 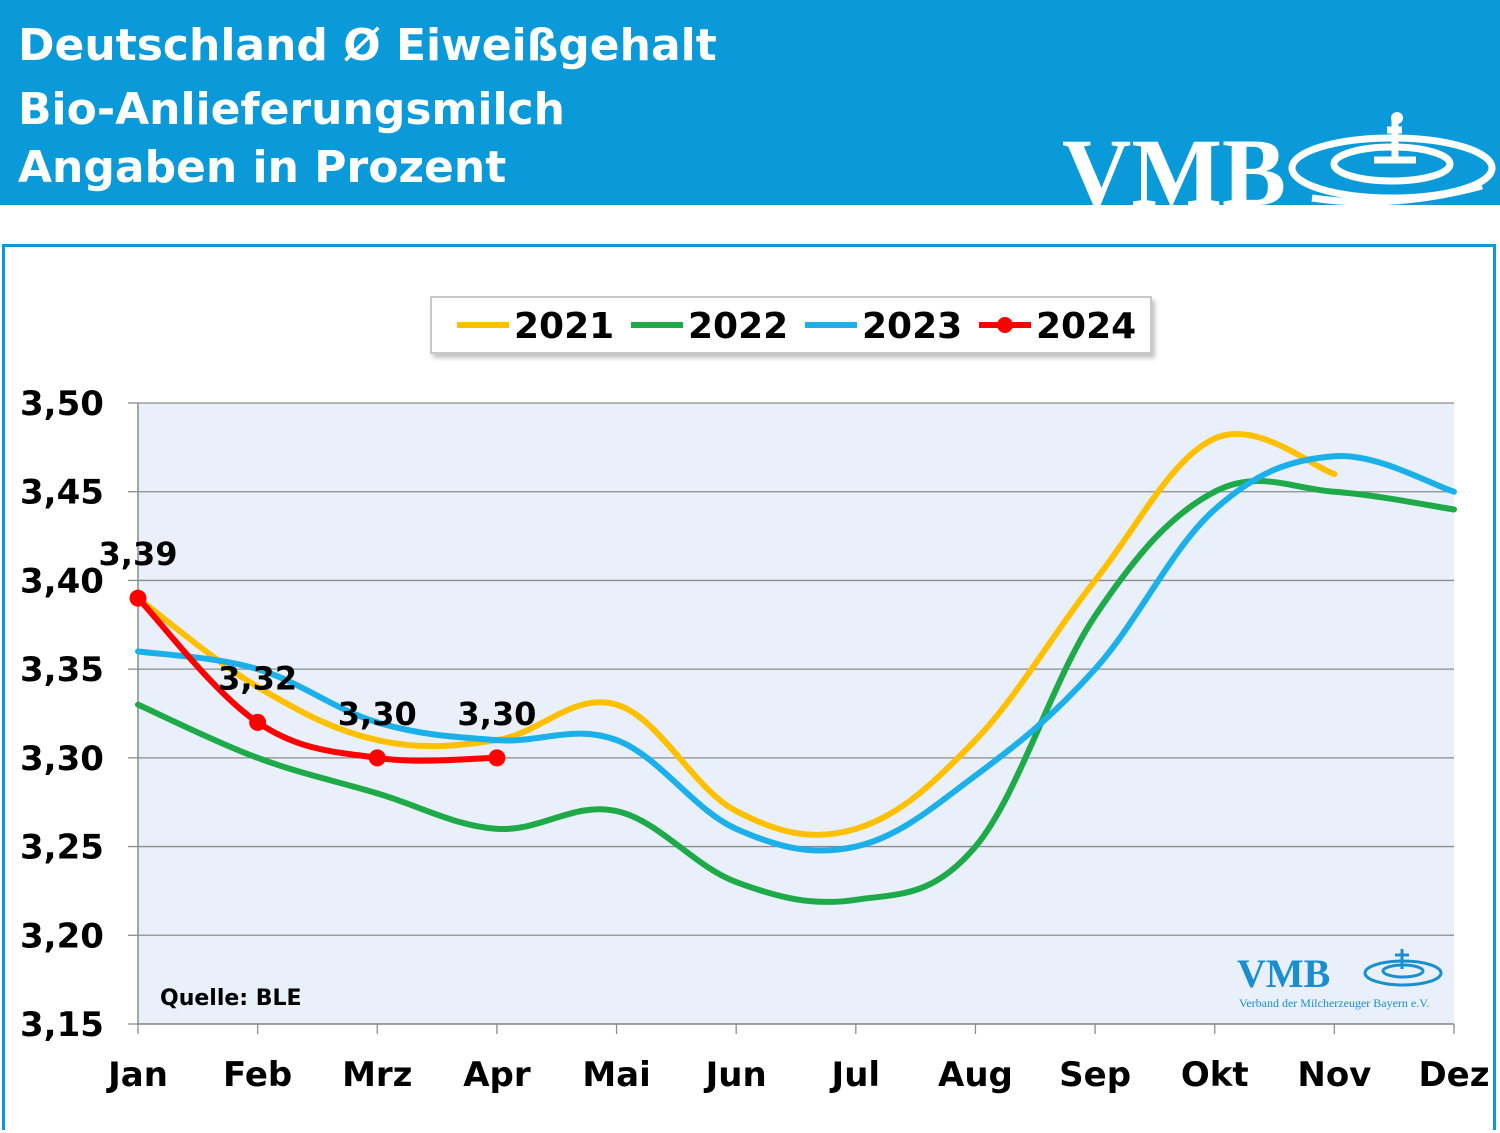 What do you see at coordinates (1215, 1075) in the screenshot?
I see `x-tick-label: Okt` at bounding box center [1215, 1075].